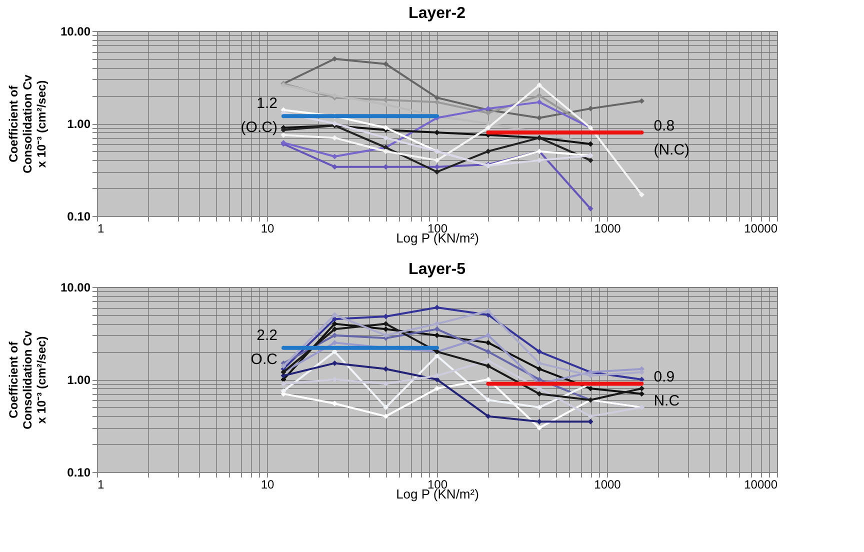 The image size is (864, 552). I want to click on annotation: 1.2, so click(267, 103).